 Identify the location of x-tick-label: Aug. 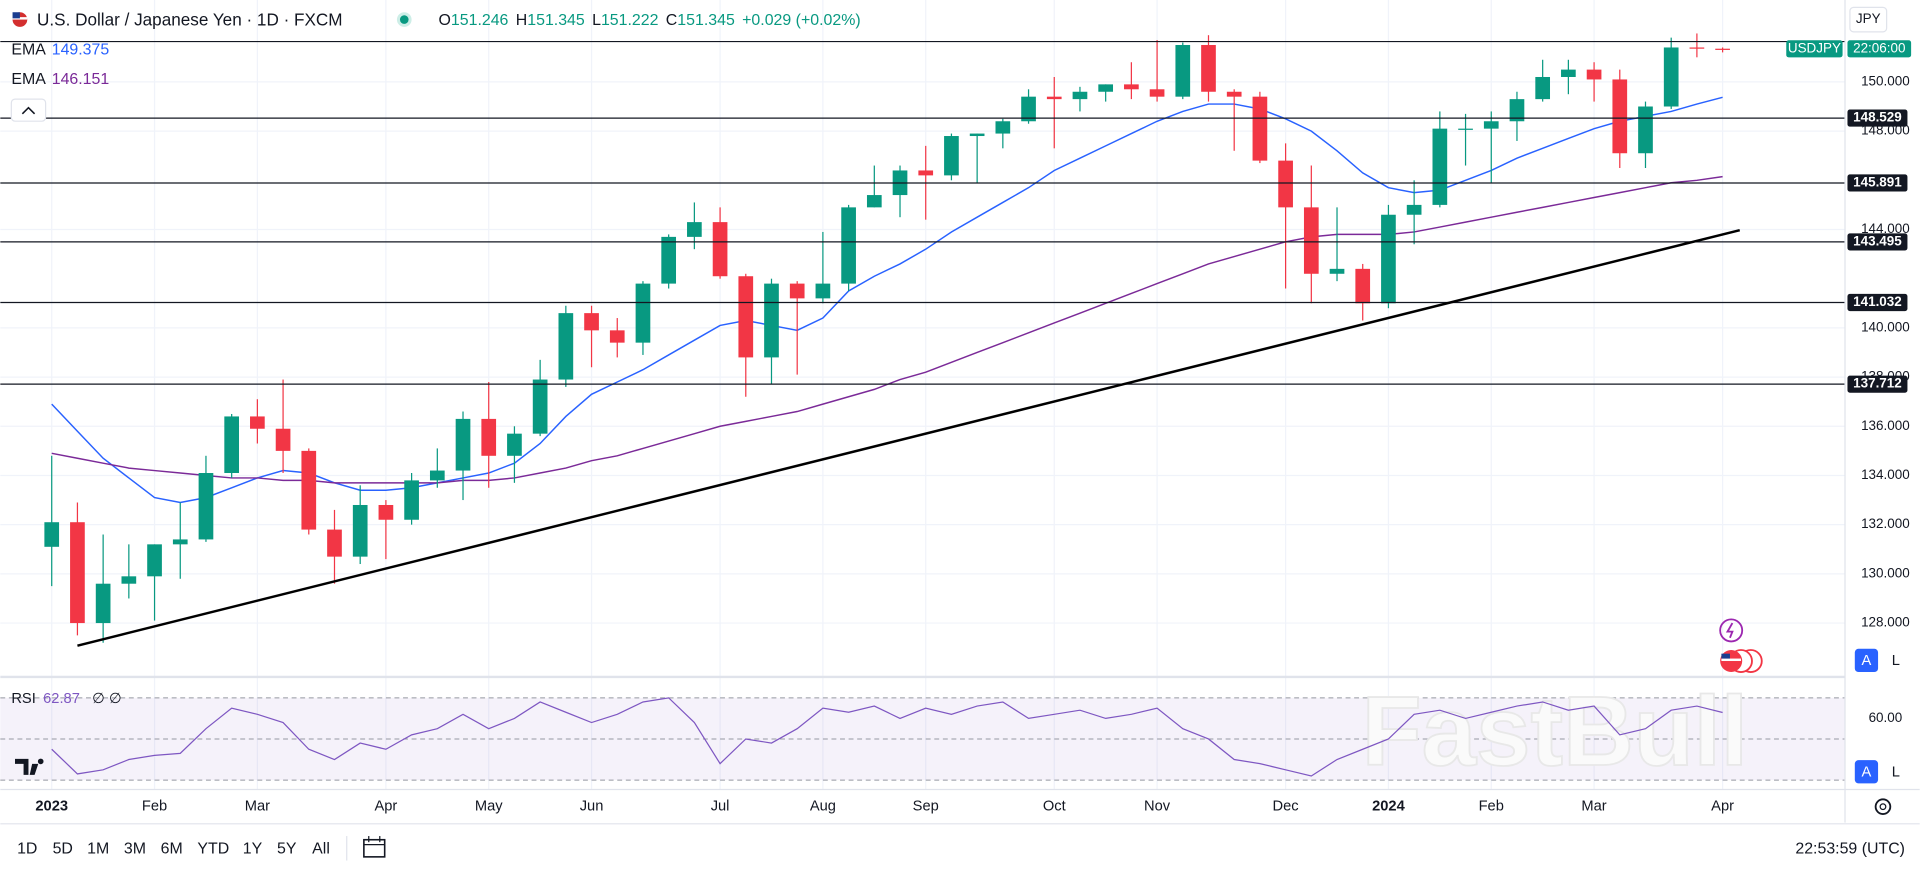
(823, 807).